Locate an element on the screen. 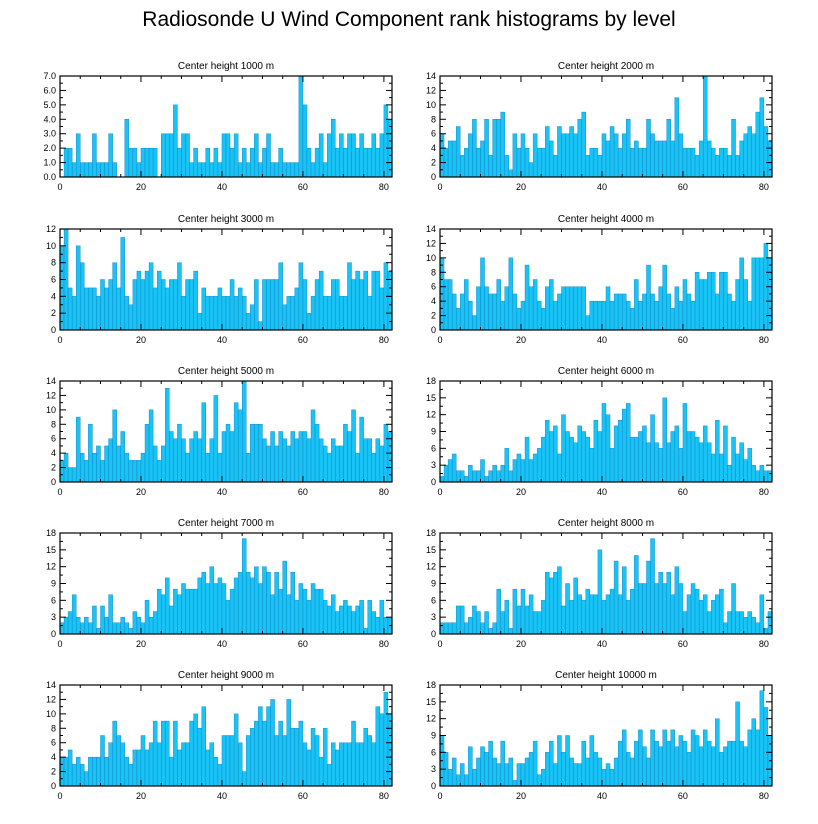 This screenshot has height=824, width=818. y-tick-label: 2 is located at coordinates (433, 316).